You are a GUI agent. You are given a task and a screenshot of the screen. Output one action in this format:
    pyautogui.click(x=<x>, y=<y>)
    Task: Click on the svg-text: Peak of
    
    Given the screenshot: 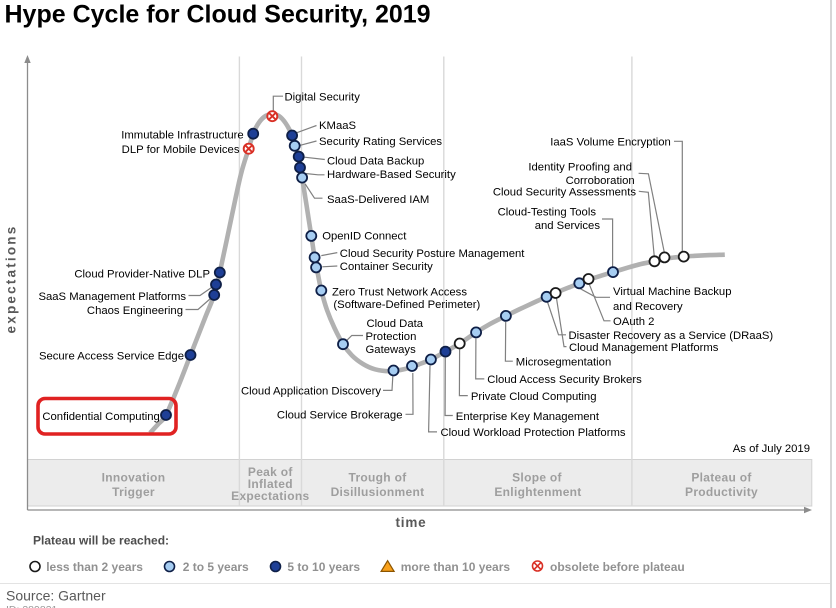 What is the action you would take?
    pyautogui.click(x=270, y=472)
    